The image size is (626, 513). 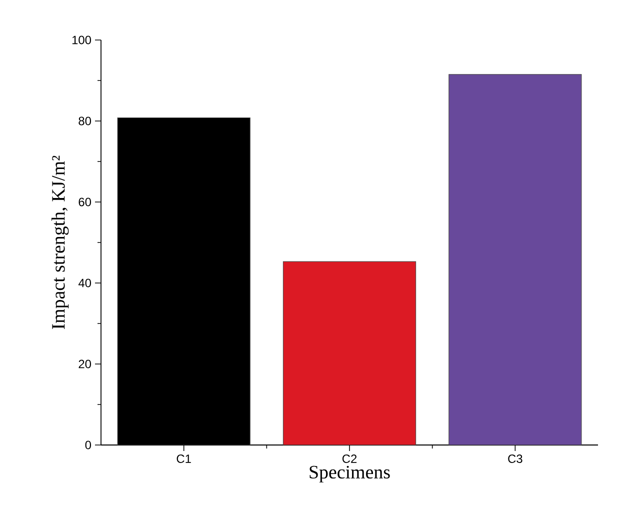 I want to click on x-tick-label: C2, so click(x=349, y=458).